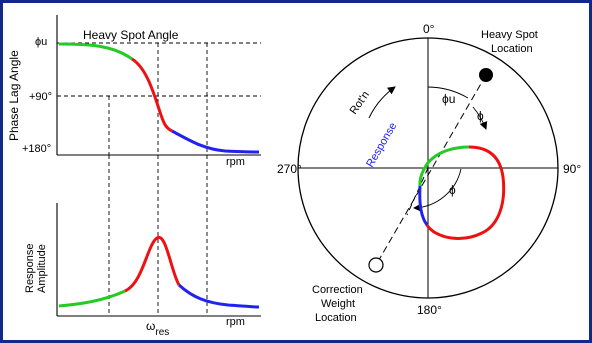 The width and height of the screenshot is (592, 343). I want to click on correction-label-1: Correction, so click(337, 290).